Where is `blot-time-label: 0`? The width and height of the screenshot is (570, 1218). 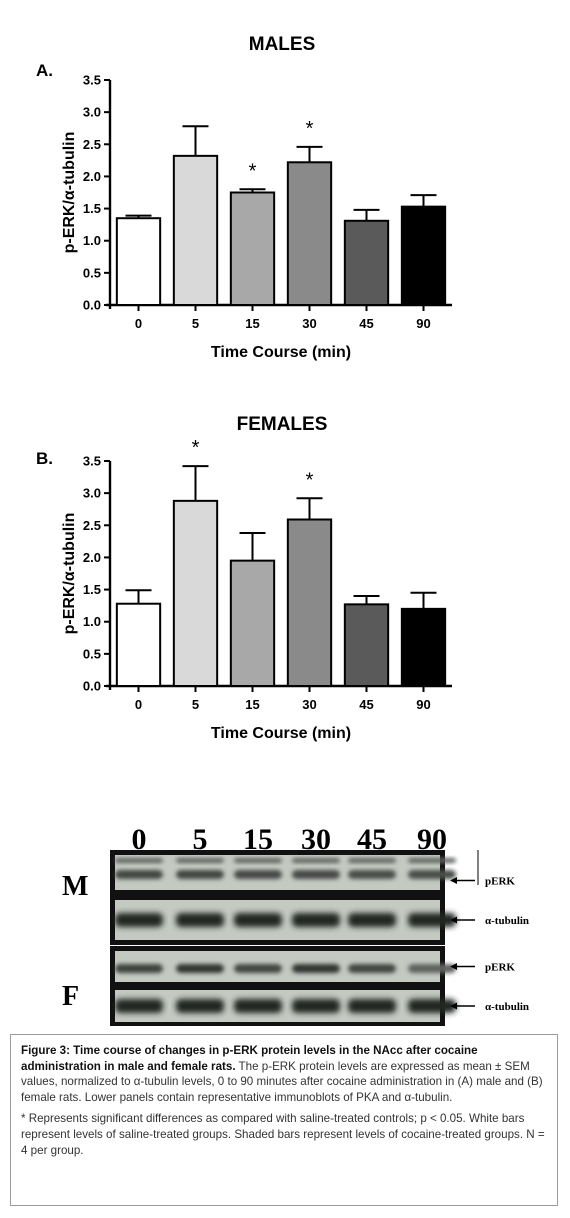 blot-time-label: 0 is located at coordinates (139, 839).